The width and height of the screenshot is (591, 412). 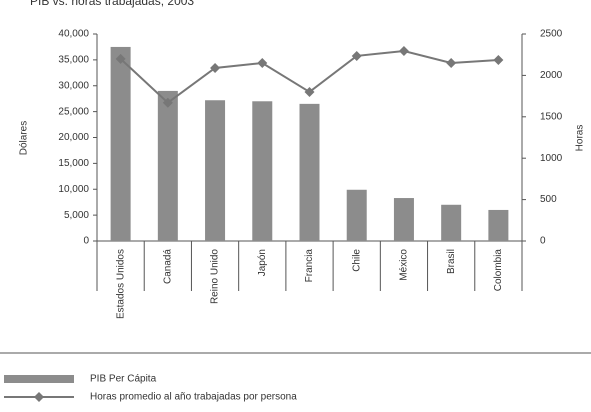 I want to click on y2-tick-label: 0, so click(x=543, y=241).